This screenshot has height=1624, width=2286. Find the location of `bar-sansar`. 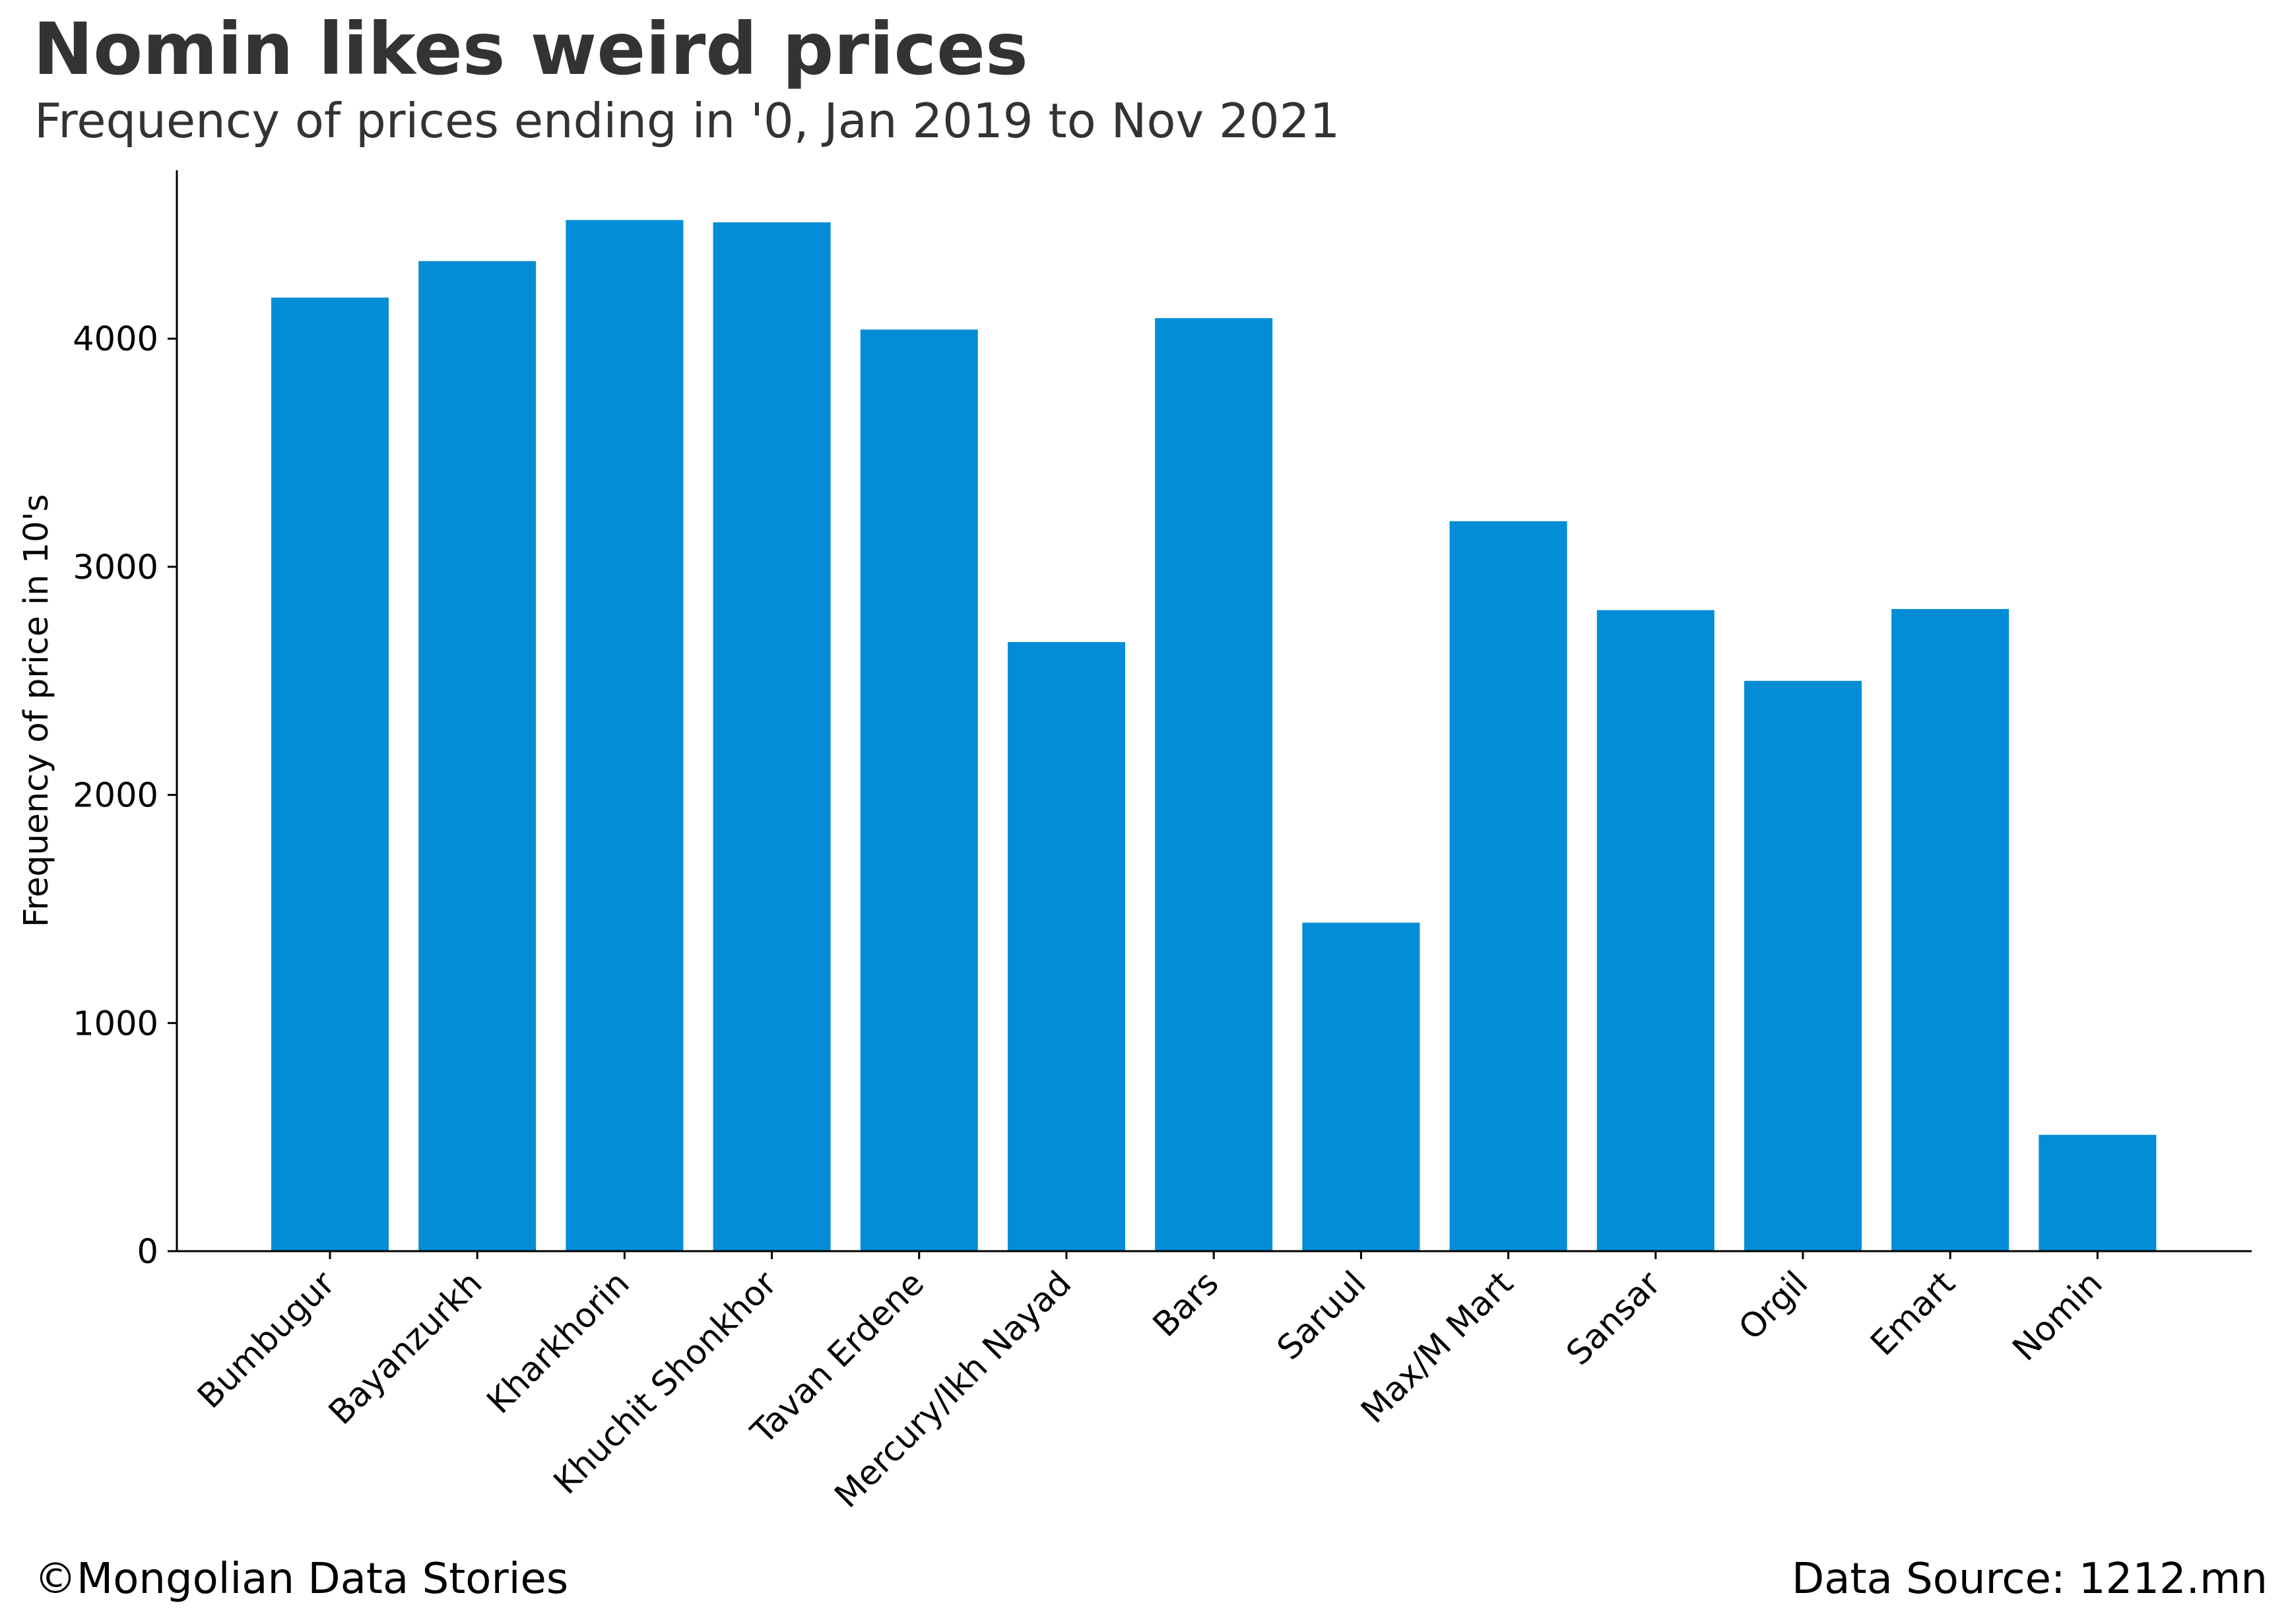

bar-sansar is located at coordinates (1656, 931).